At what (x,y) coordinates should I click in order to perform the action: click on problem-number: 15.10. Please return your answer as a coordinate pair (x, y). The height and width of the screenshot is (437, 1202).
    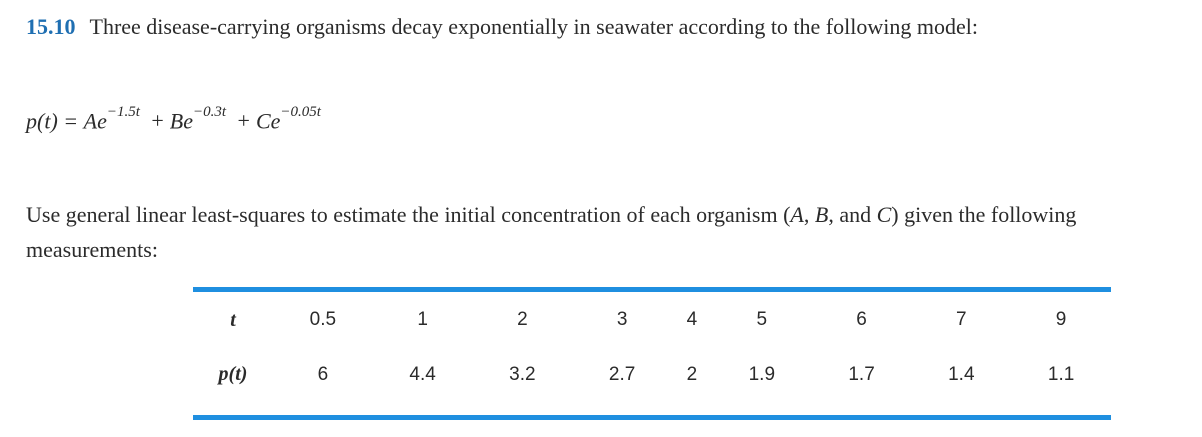
    Looking at the image, I should click on (51, 26).